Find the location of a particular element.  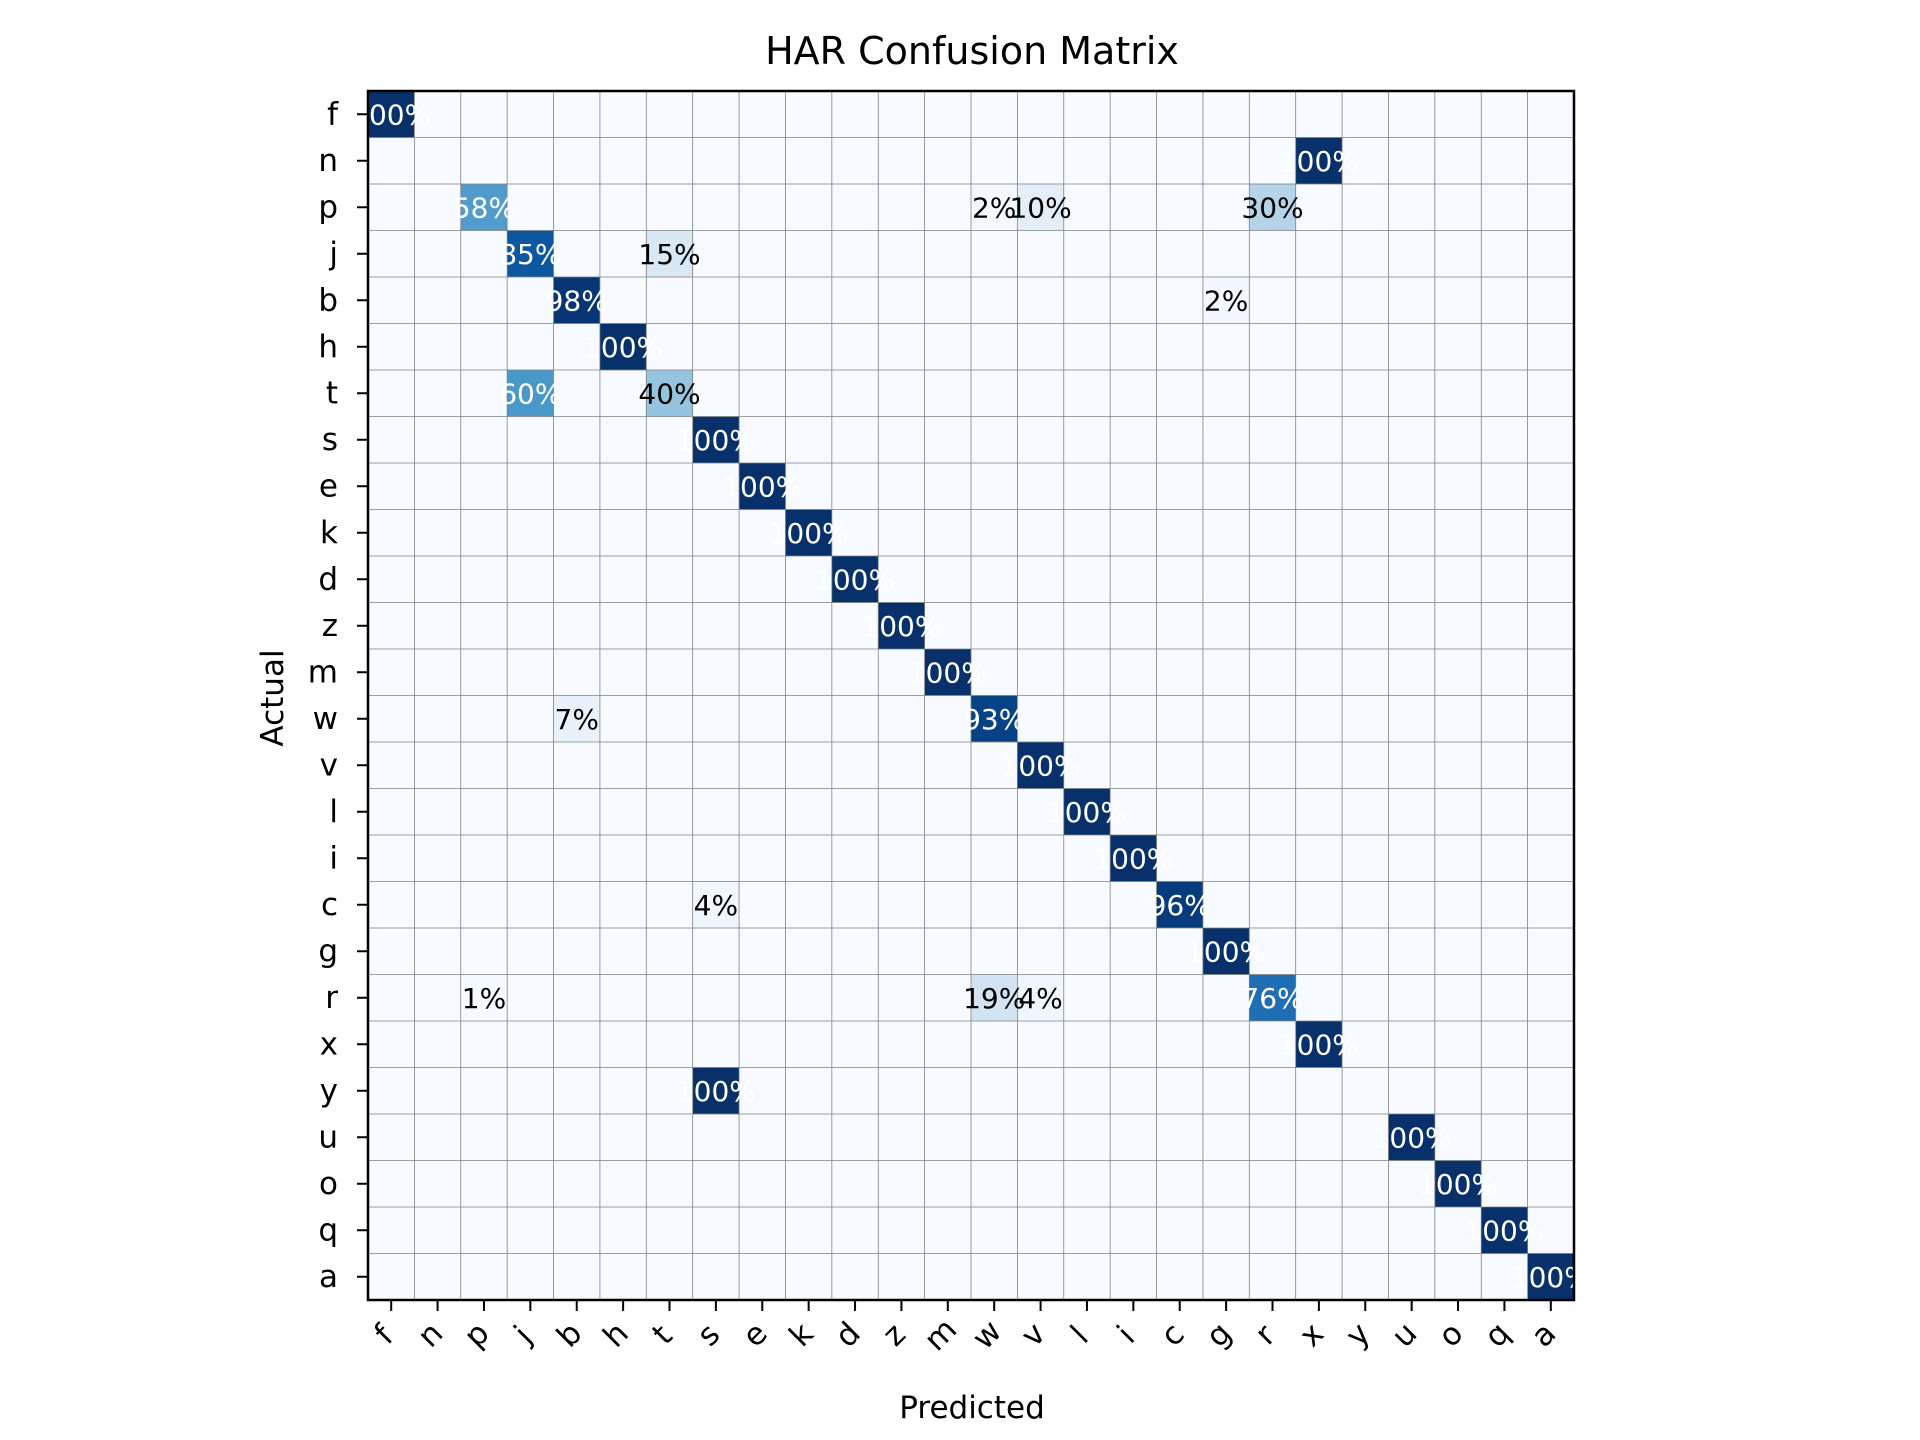

cell-p-r is located at coordinates (1272, 207).